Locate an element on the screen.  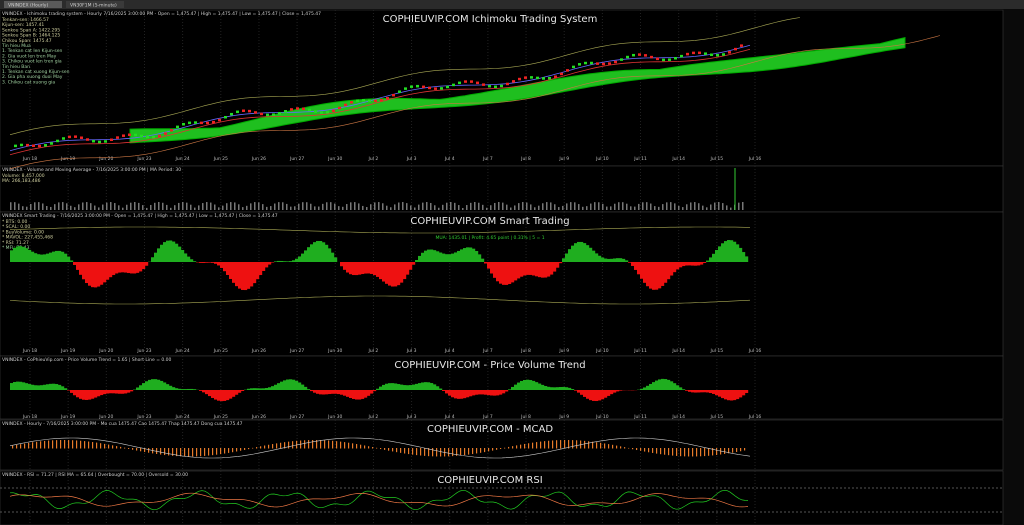
tenkan is located at coordinates (380, 98).